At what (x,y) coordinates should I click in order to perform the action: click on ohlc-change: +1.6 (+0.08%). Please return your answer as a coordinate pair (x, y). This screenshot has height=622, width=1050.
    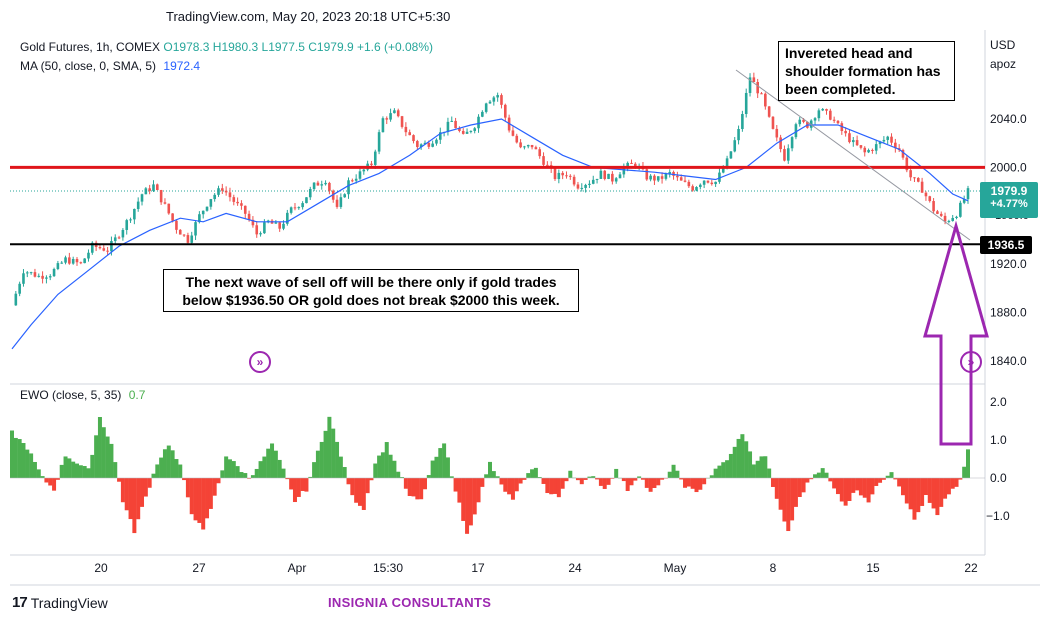
    Looking at the image, I should click on (395, 47).